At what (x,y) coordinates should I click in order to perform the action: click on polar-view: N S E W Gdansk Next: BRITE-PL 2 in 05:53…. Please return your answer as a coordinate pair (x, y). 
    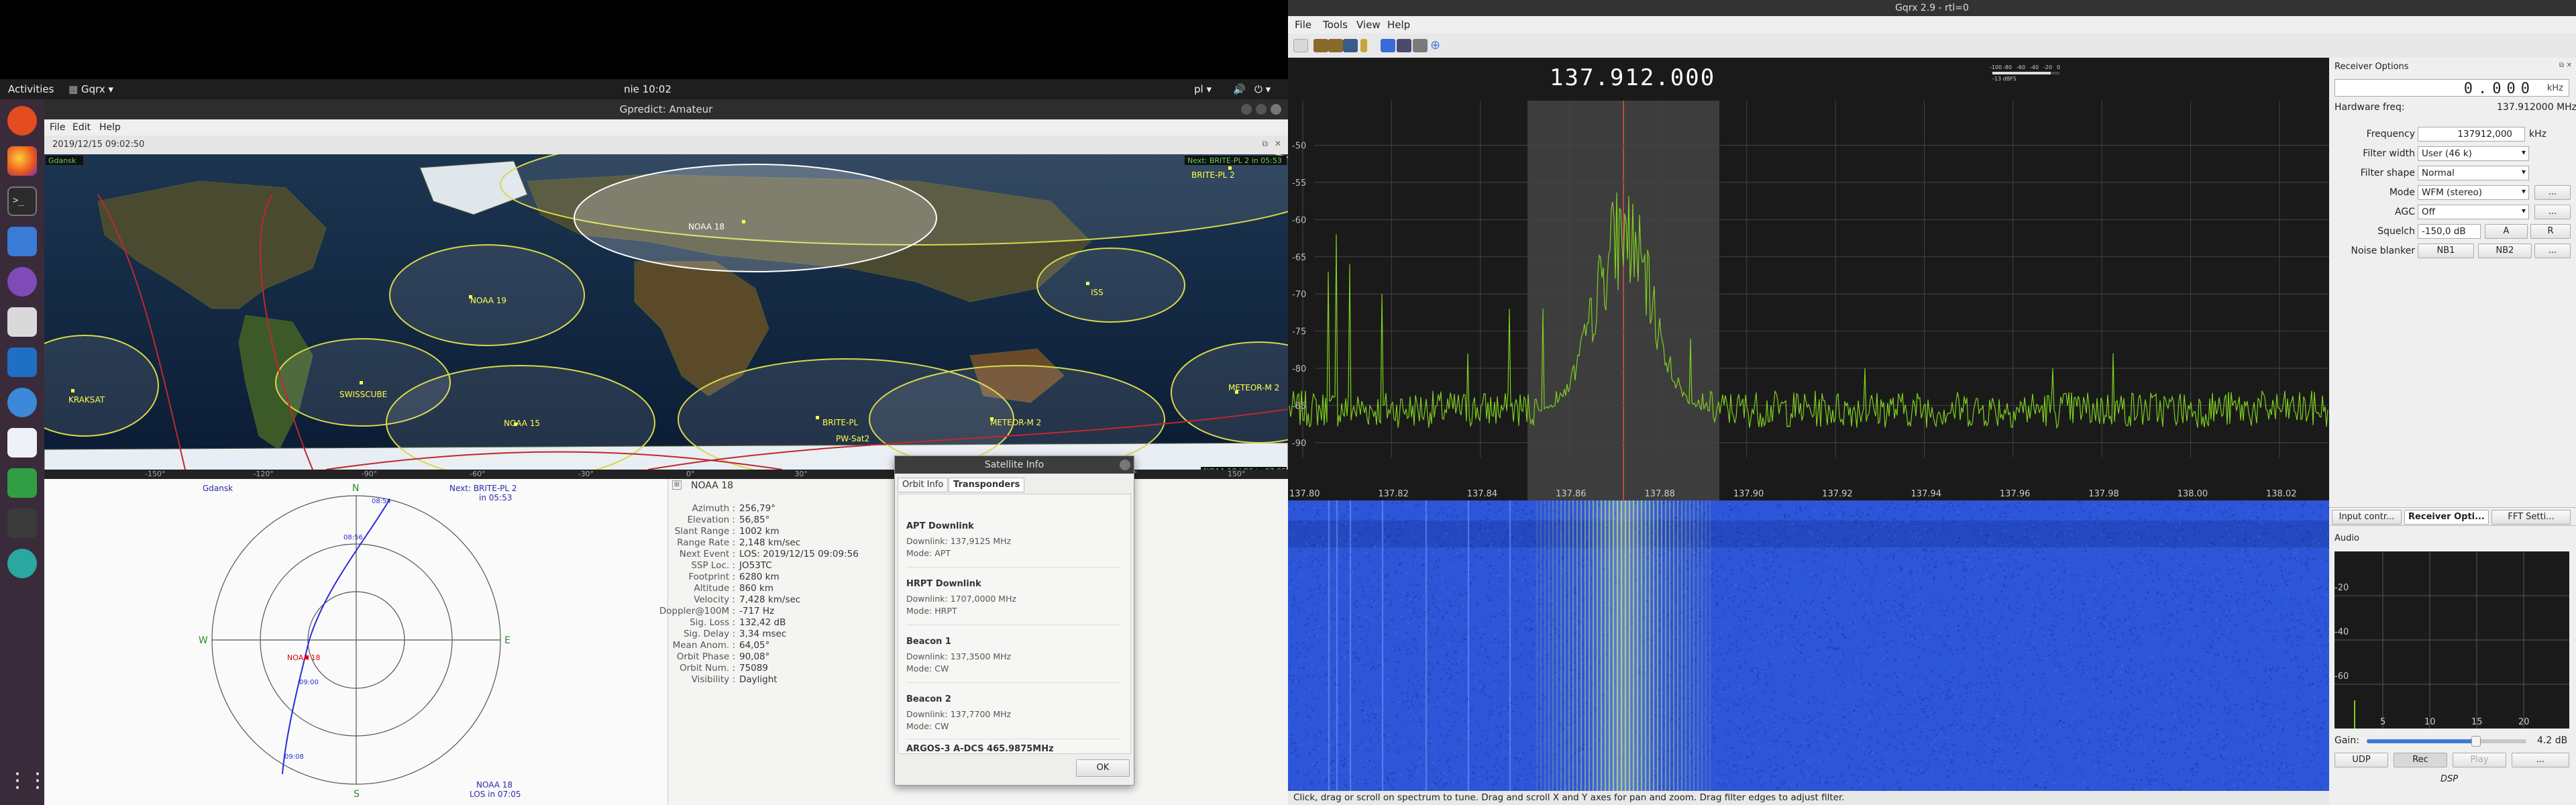
    Looking at the image, I should click on (356, 642).